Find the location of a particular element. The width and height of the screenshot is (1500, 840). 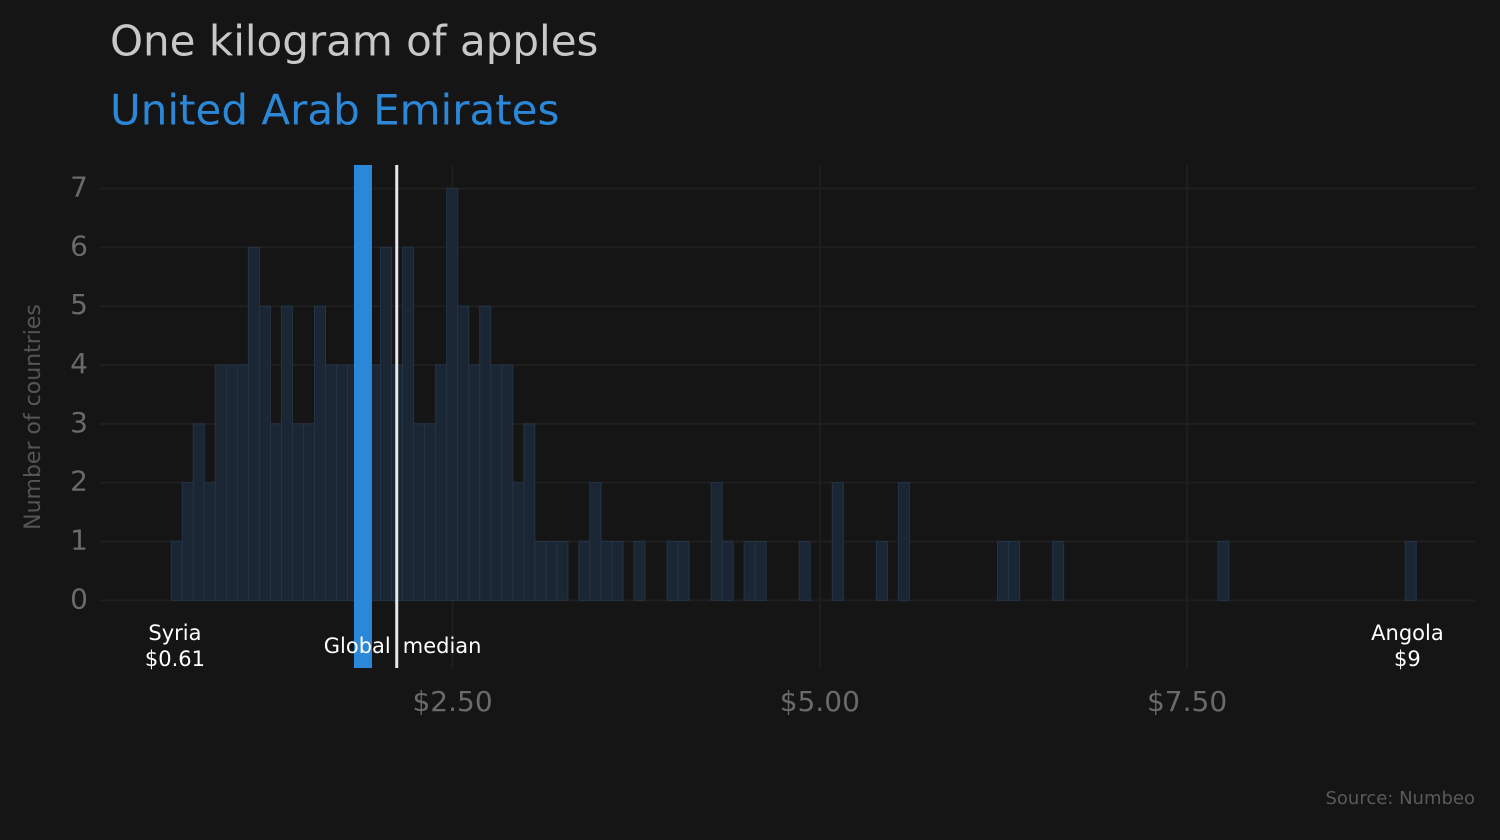

x-tick-label: $2.50 is located at coordinates (452, 701).